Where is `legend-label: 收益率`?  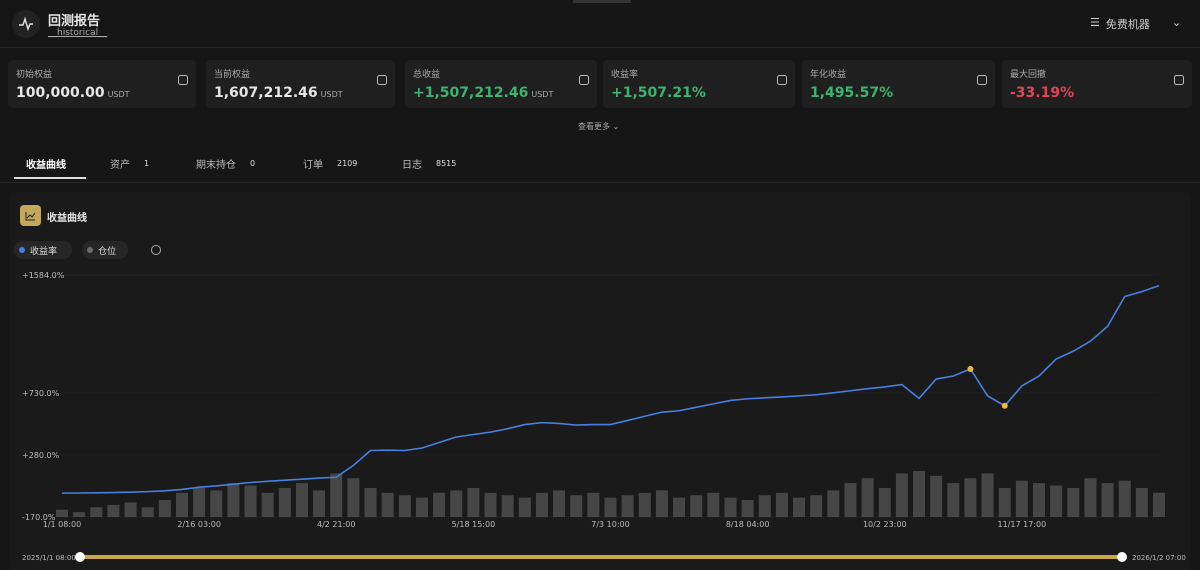
legend-label: 收益率 is located at coordinates (43, 251).